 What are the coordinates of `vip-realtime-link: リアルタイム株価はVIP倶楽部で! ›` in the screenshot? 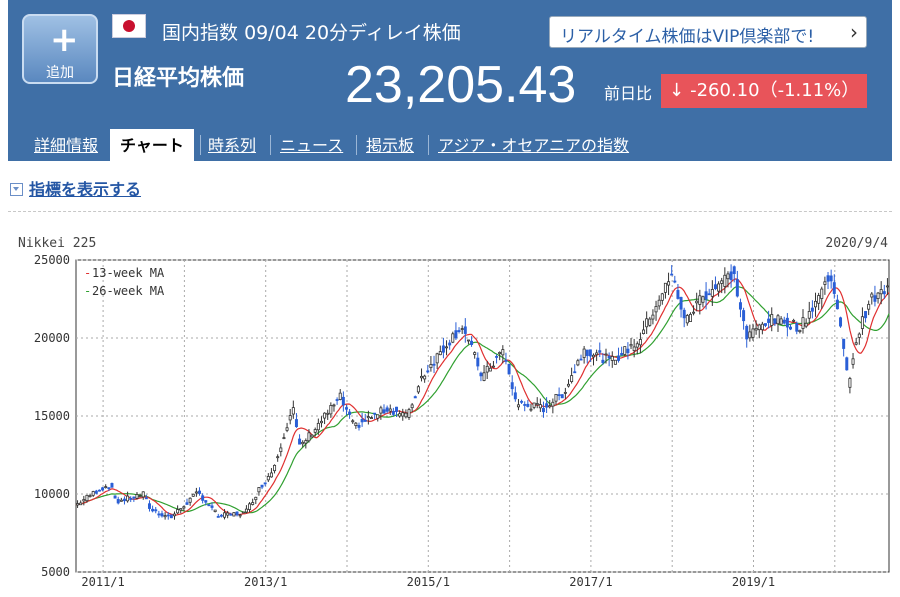 It's located at (708, 32).